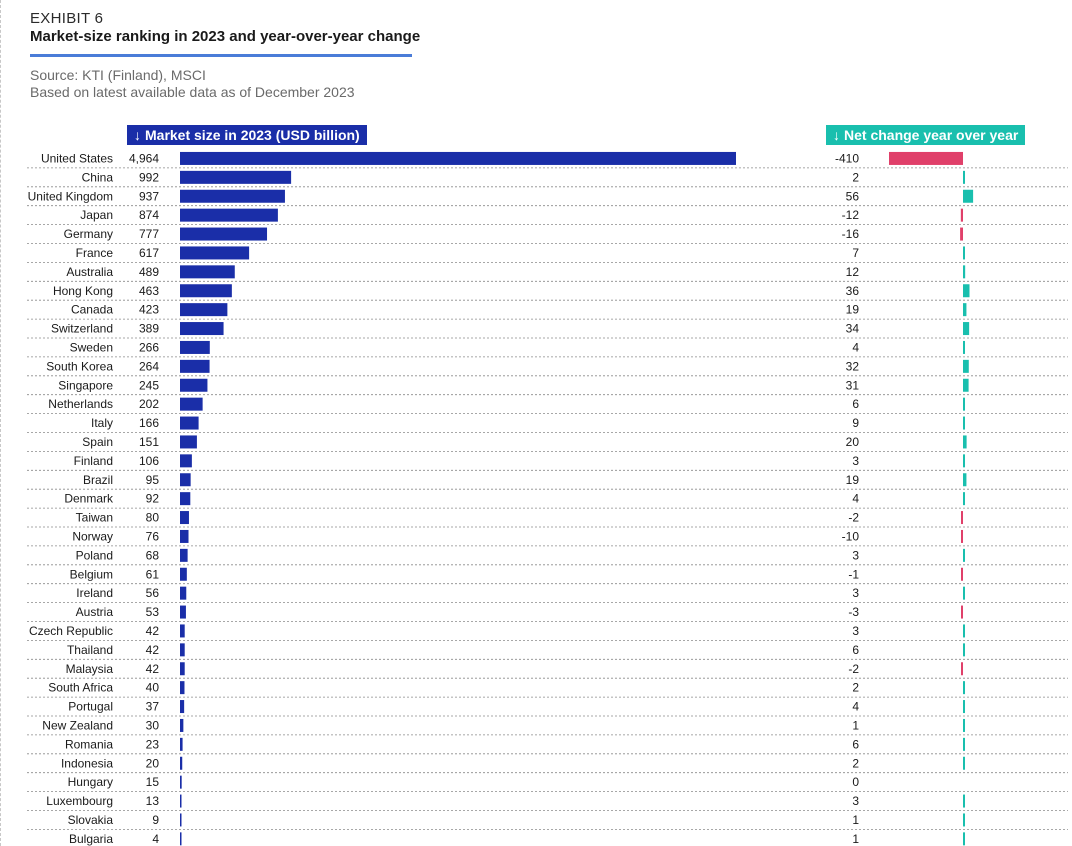  What do you see at coordinates (149, 366) in the screenshot?
I see `market-size-value-label: 264` at bounding box center [149, 366].